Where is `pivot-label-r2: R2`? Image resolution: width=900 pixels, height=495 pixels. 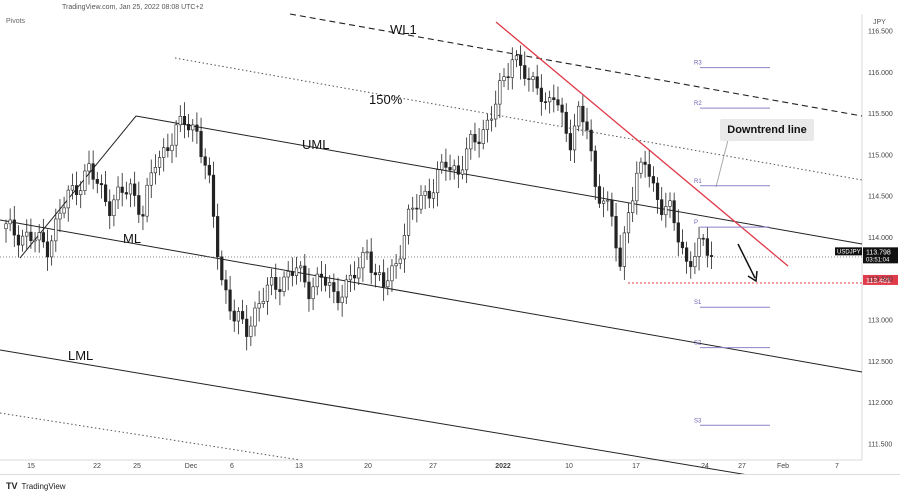
pivot-label-r2: R2 is located at coordinates (698, 104).